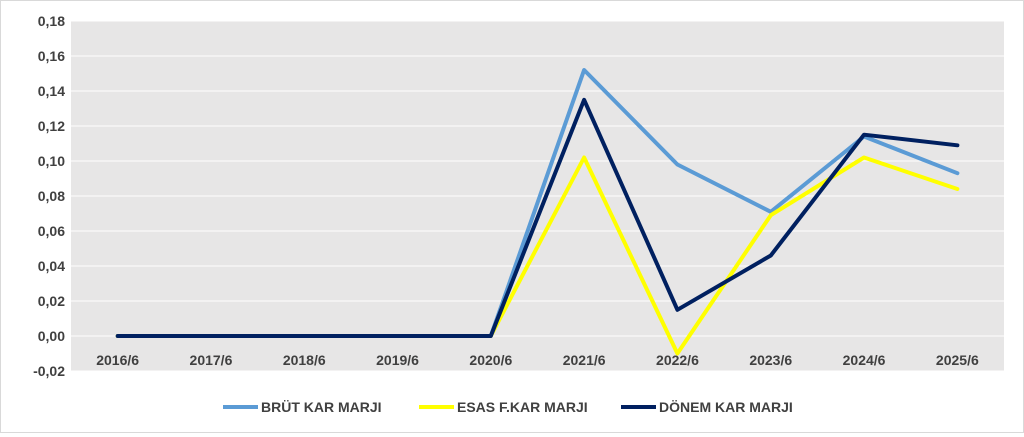 The width and height of the screenshot is (1024, 437). I want to click on y-tick-label: 0,08, so click(51, 196).